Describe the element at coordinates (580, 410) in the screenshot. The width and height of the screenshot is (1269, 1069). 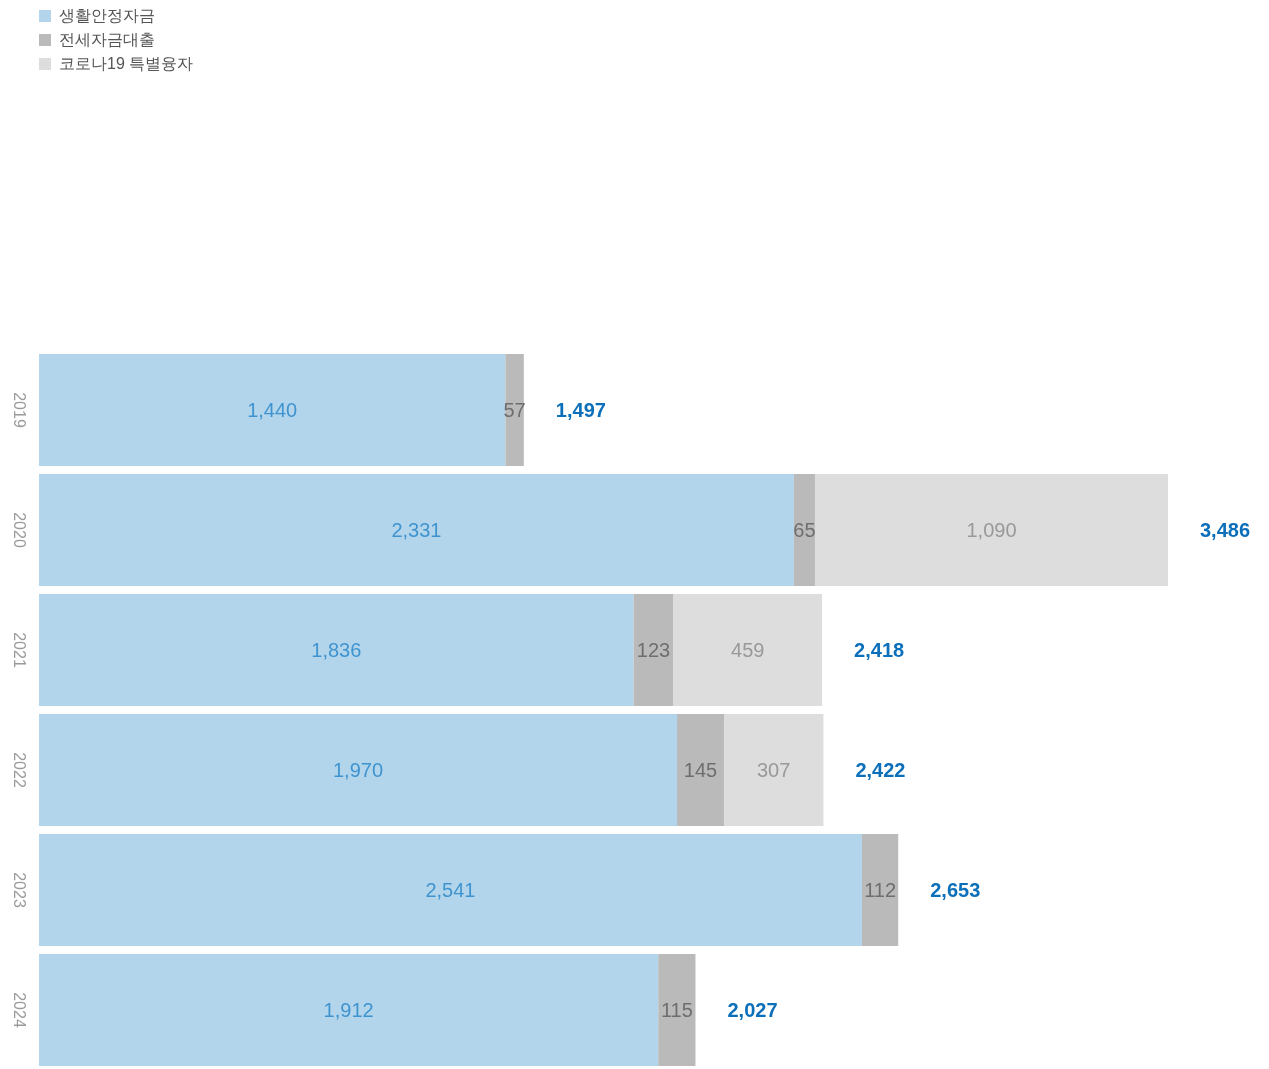
I see `total-label: 1,497` at that location.